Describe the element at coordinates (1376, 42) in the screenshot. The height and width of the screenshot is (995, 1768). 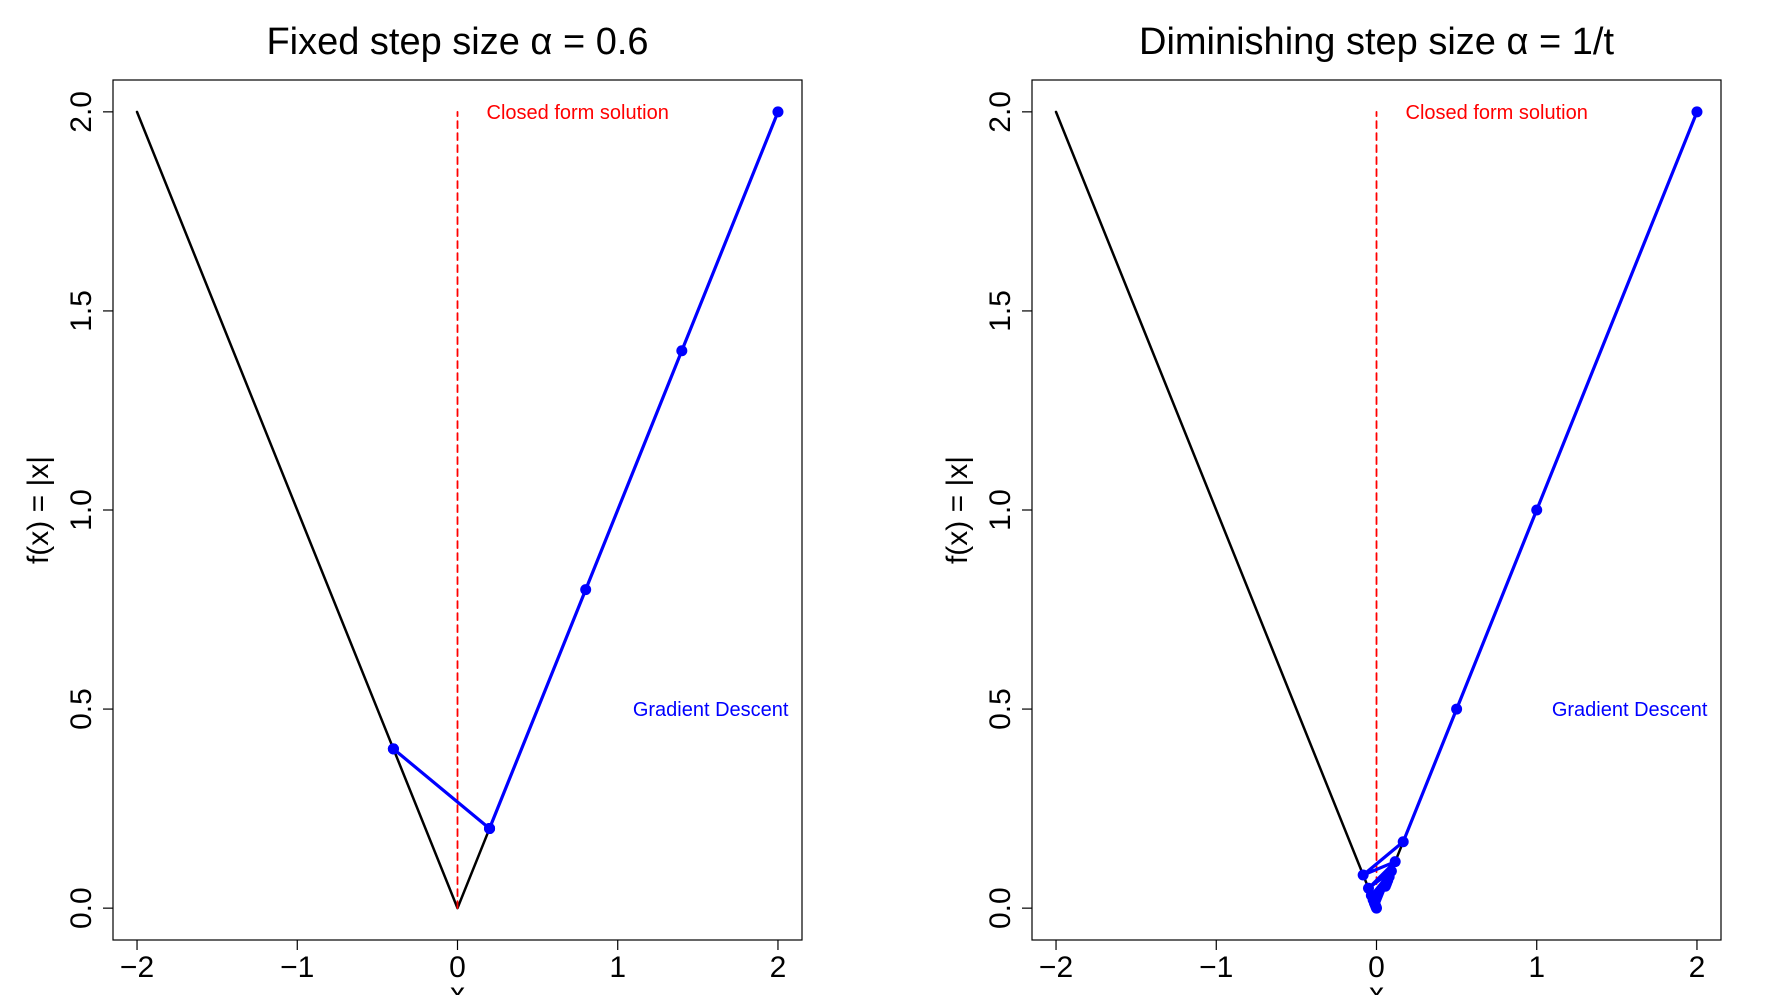
I see `chart-title: Diminishing step size α = 1/t` at that location.